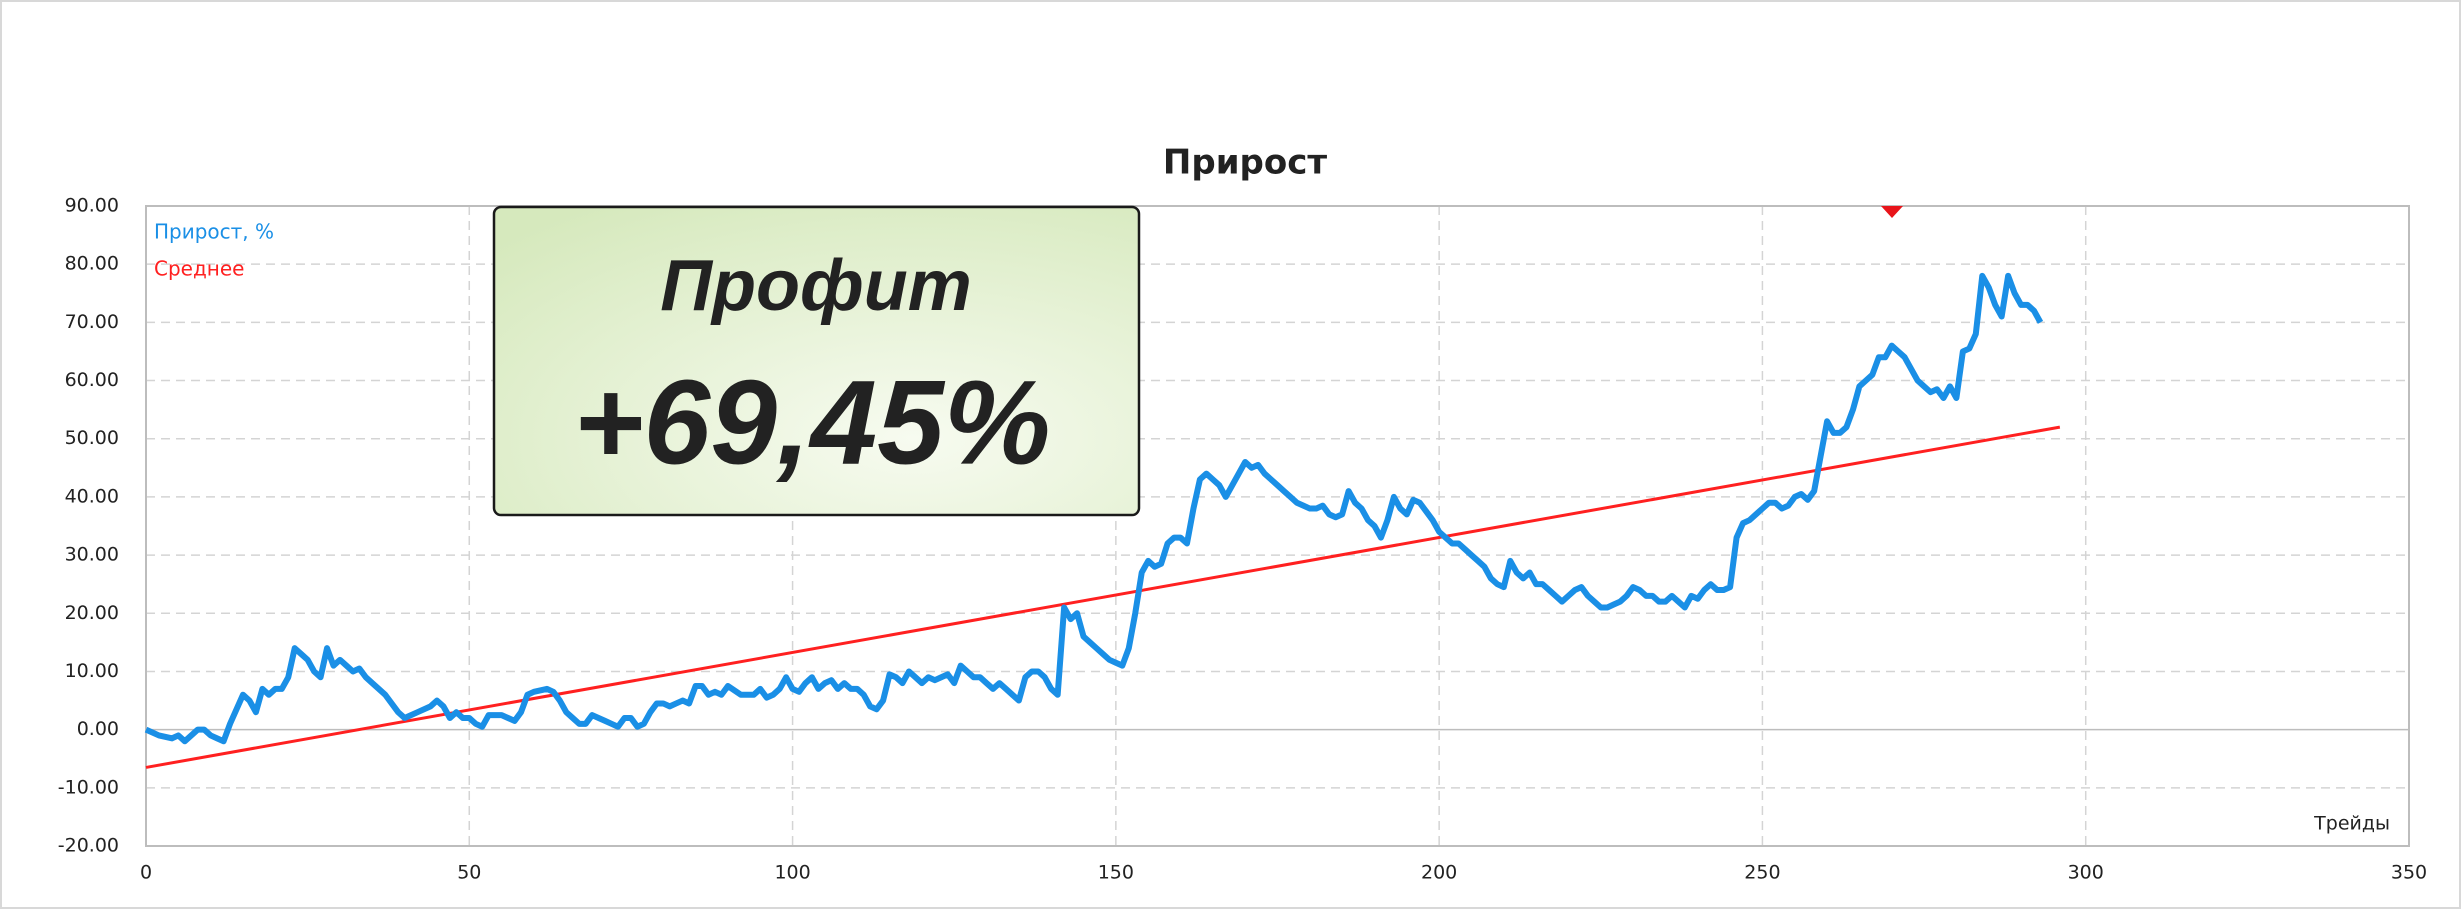  What do you see at coordinates (1892, 212) in the screenshot?
I see `max-marker` at bounding box center [1892, 212].